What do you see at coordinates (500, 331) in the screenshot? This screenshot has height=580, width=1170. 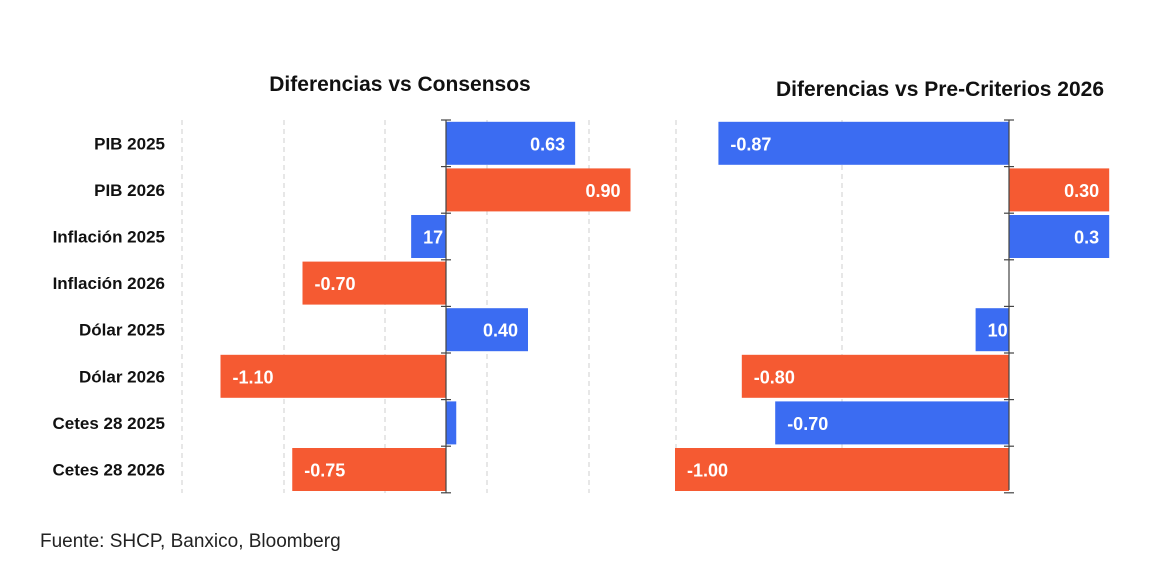 I see `bar-label-left-4: 0.40` at bounding box center [500, 331].